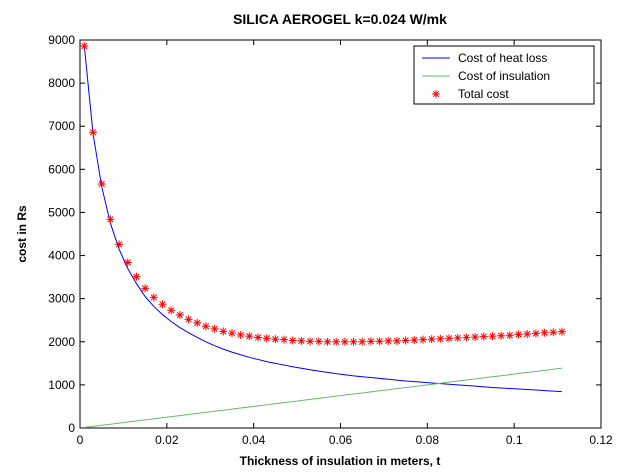 This screenshot has width=633, height=472. What do you see at coordinates (61, 385) in the screenshot?
I see `y-tick-label: 1000` at bounding box center [61, 385].